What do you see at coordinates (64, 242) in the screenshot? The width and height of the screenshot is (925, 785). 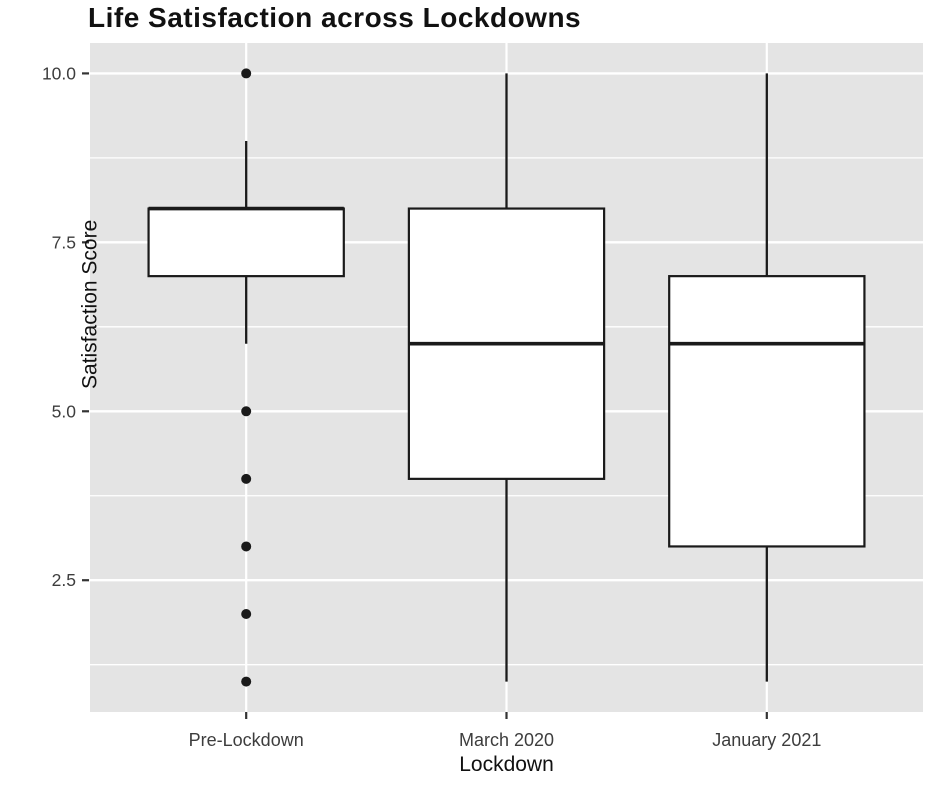 I see `y-tick-label: 7.5` at bounding box center [64, 242].